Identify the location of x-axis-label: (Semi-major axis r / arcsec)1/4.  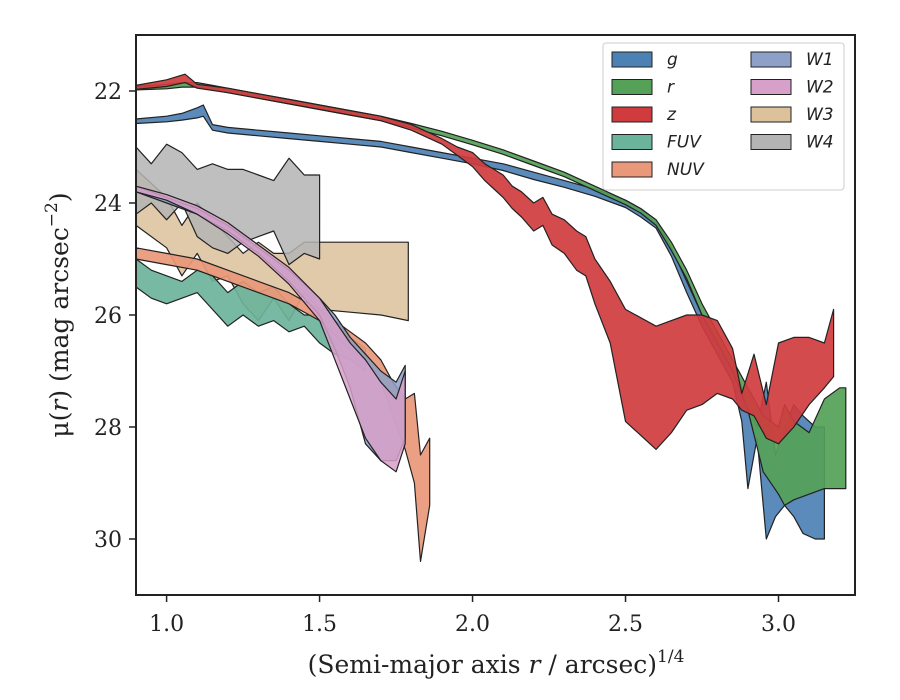
(496, 663).